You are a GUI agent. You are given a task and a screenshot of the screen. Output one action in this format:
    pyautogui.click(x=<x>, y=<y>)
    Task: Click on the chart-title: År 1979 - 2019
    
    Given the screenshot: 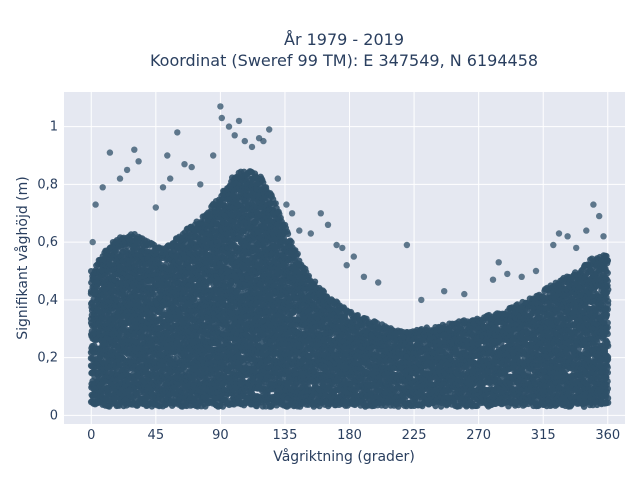 What is the action you would take?
    pyautogui.click(x=344, y=39)
    